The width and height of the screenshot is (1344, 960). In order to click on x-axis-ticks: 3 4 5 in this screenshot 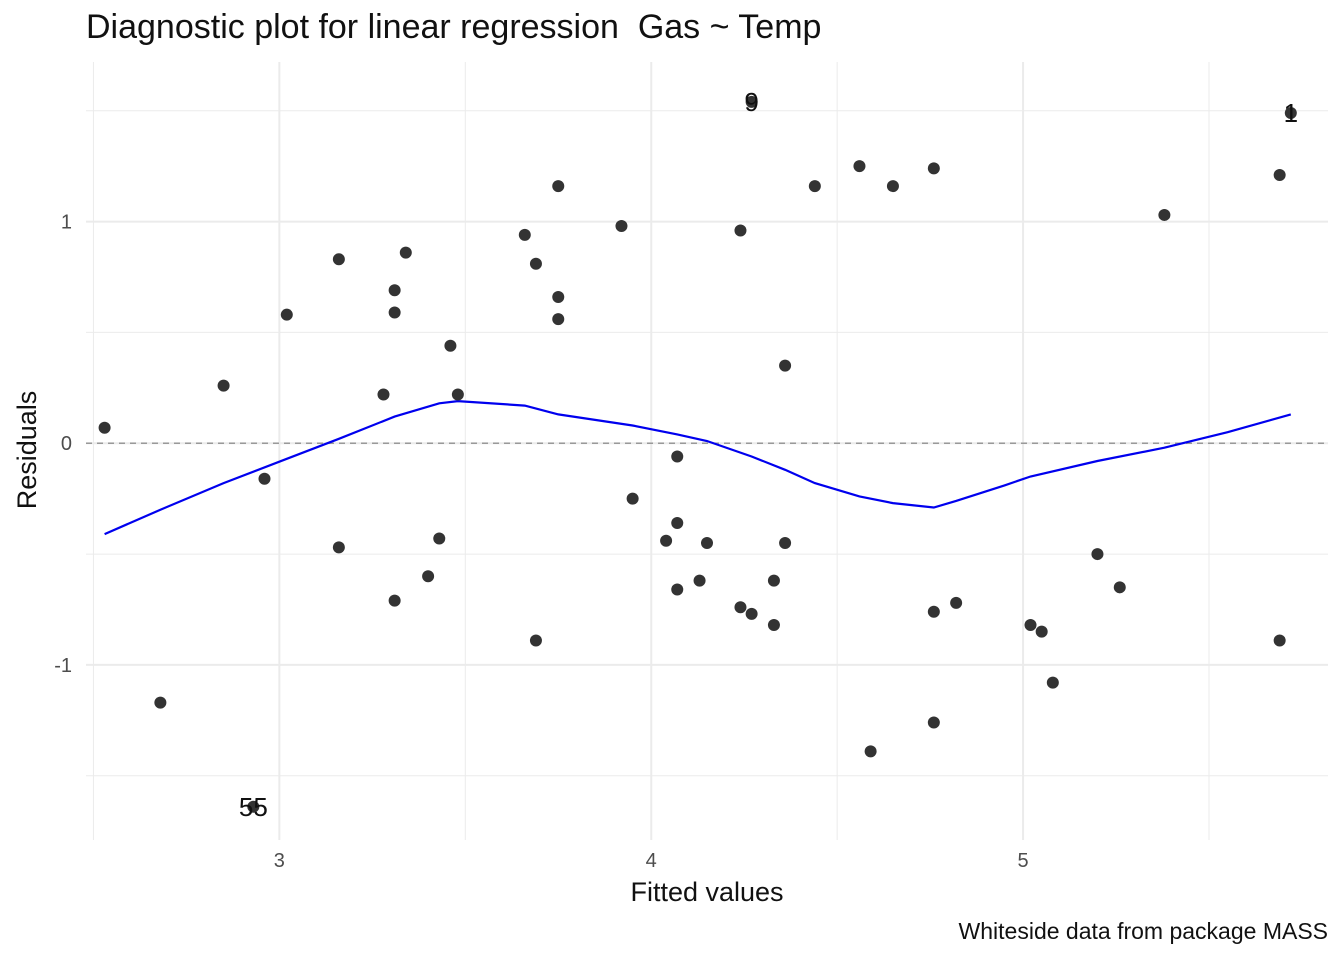, I will do `click(651, 861)`.